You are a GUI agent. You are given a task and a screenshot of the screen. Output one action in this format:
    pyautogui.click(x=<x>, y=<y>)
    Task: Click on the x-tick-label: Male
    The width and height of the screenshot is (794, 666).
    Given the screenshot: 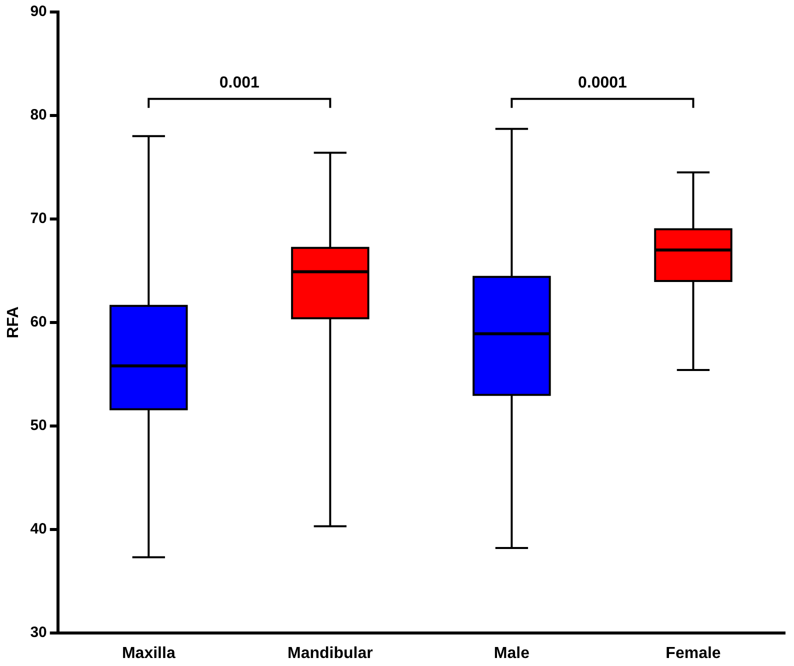 What is the action you would take?
    pyautogui.click(x=512, y=653)
    